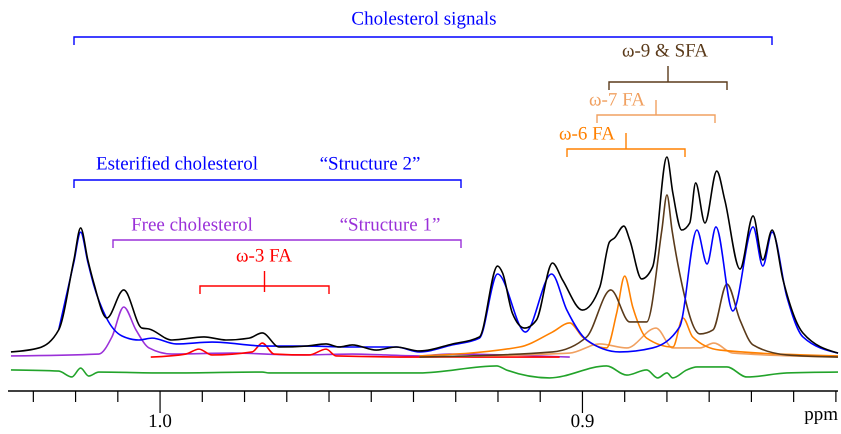 This screenshot has width=841, height=434. What do you see at coordinates (617, 99) in the screenshot?
I see `text: ω-7 FA` at bounding box center [617, 99].